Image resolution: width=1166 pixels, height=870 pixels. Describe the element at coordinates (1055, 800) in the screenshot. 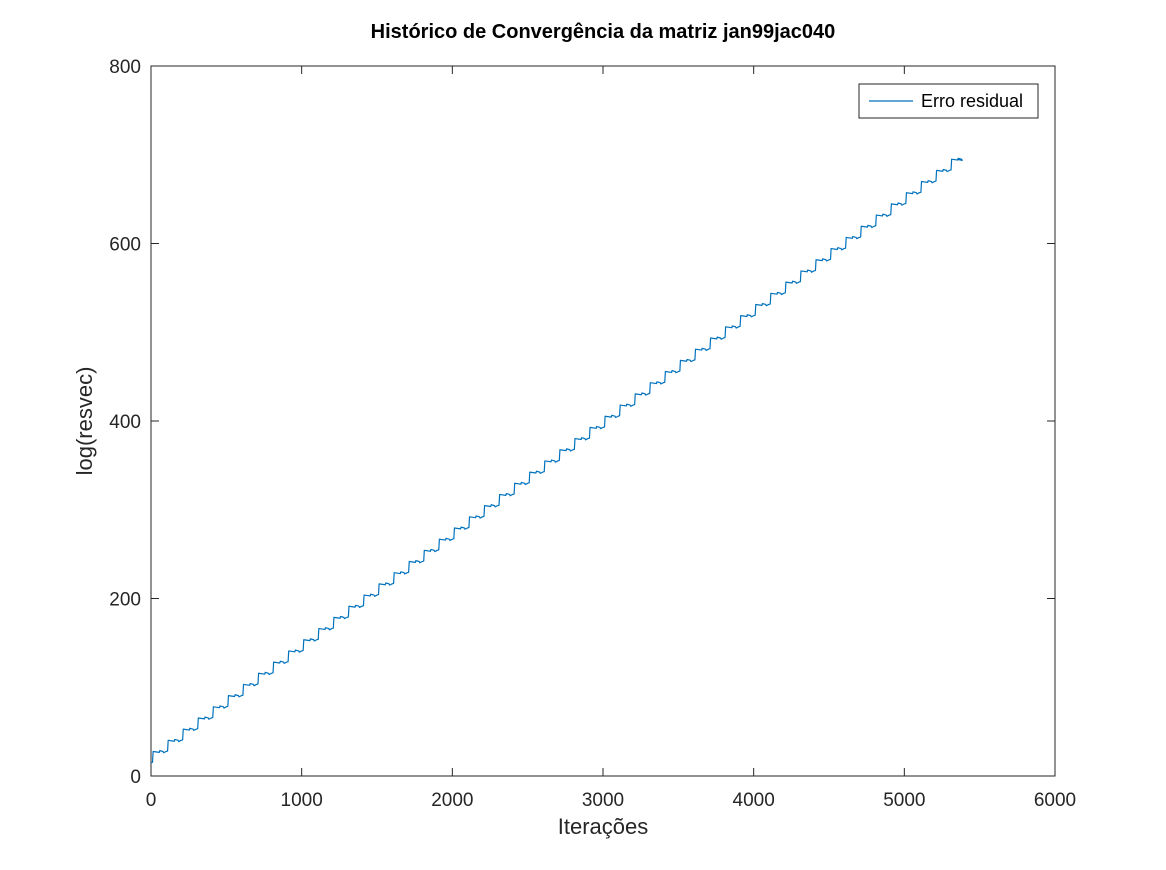

I see `x-tick-label: 6000` at that location.